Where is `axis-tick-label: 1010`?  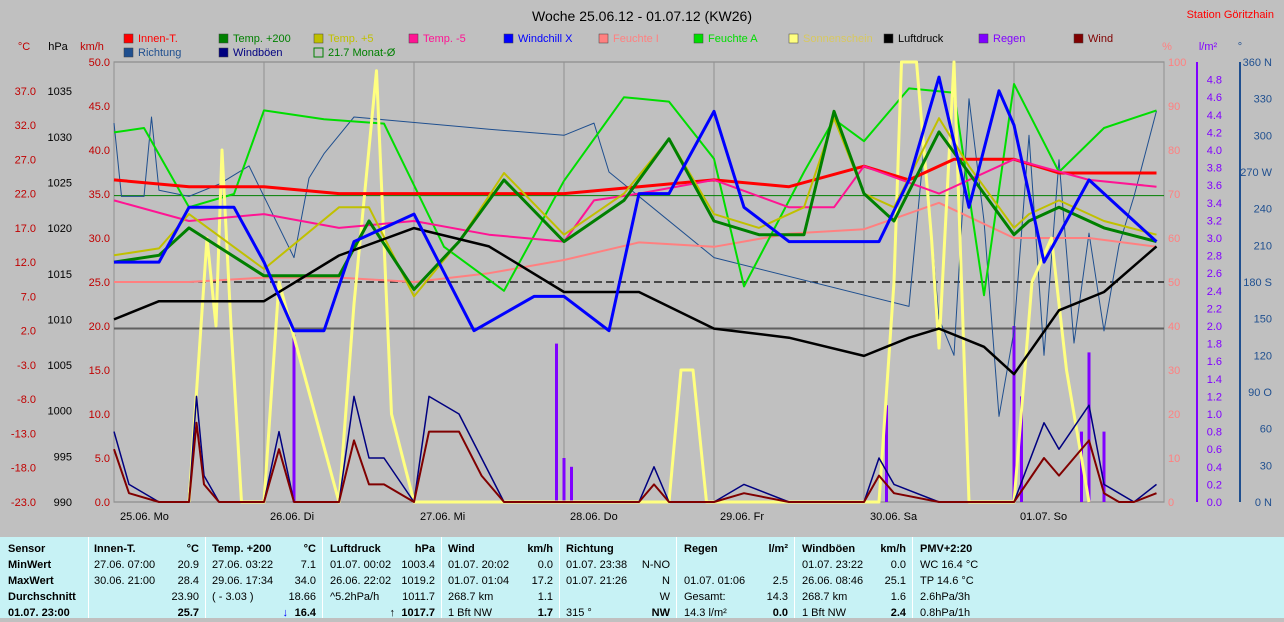
axis-tick-label: 1010 is located at coordinates (60, 320).